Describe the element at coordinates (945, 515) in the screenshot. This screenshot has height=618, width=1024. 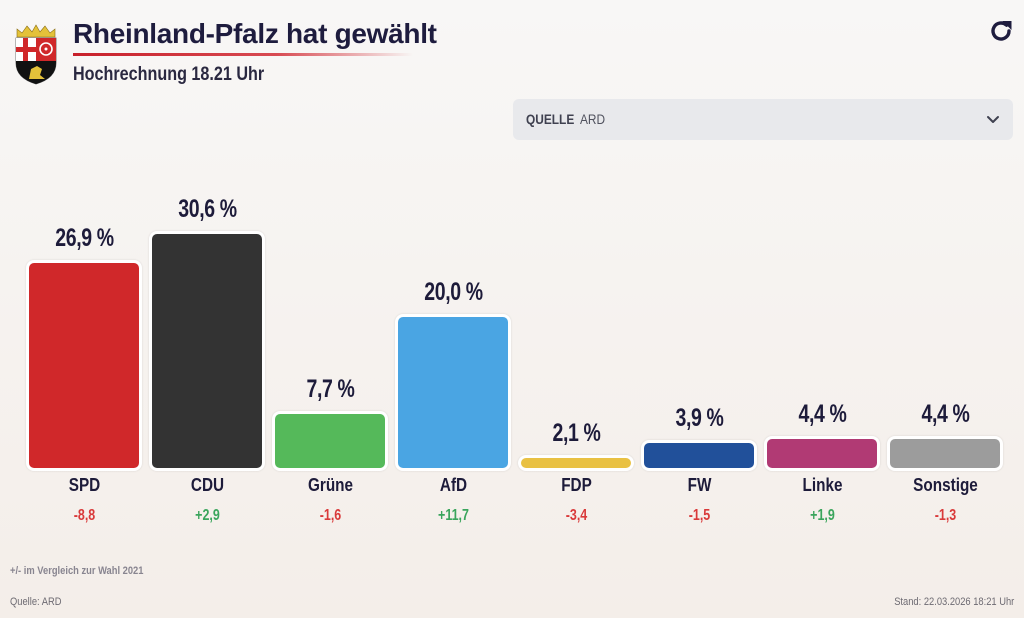
I see `change-label-sonstige: -1,3` at that location.